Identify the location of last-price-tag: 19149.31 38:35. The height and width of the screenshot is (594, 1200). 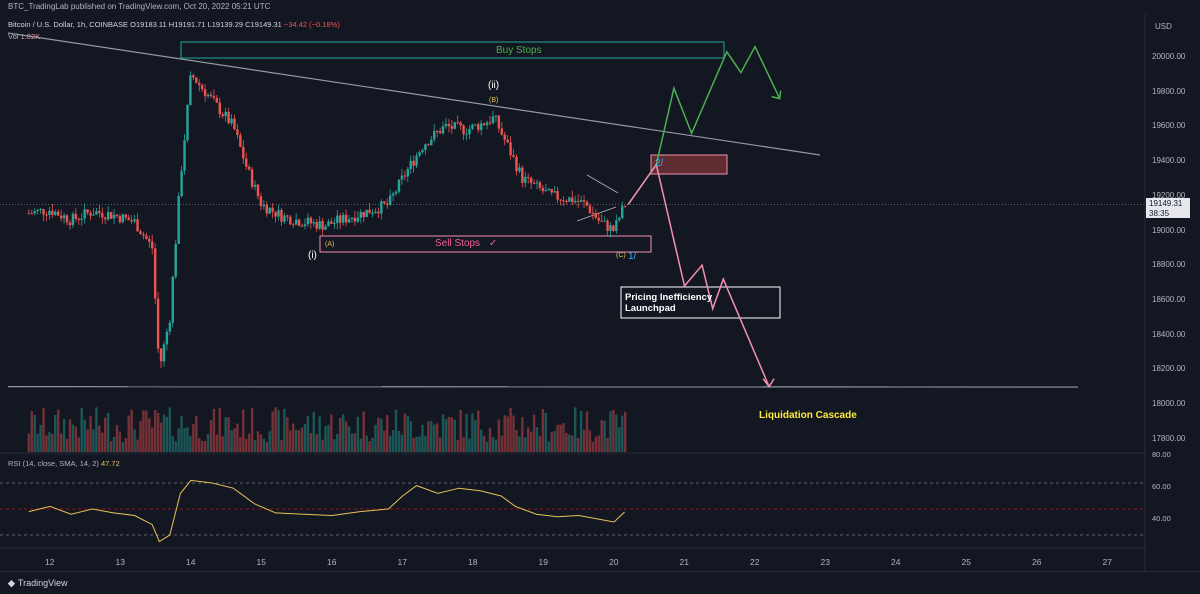
(1168, 208).